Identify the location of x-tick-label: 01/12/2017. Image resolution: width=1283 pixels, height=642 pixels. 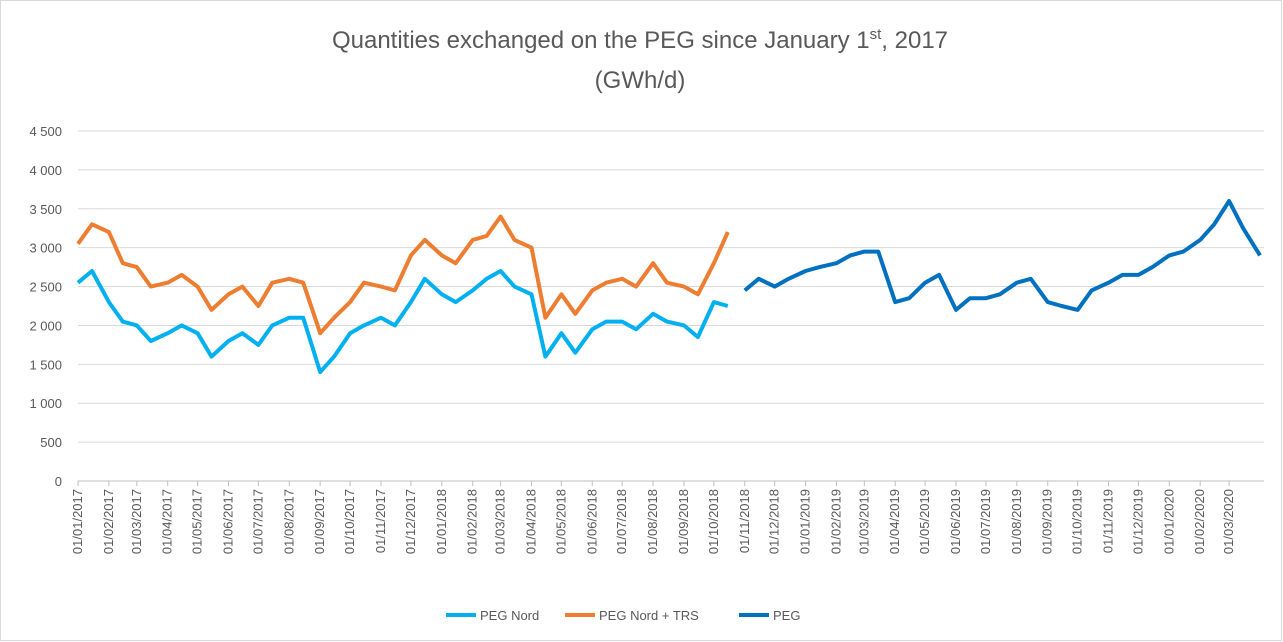
(410, 521).